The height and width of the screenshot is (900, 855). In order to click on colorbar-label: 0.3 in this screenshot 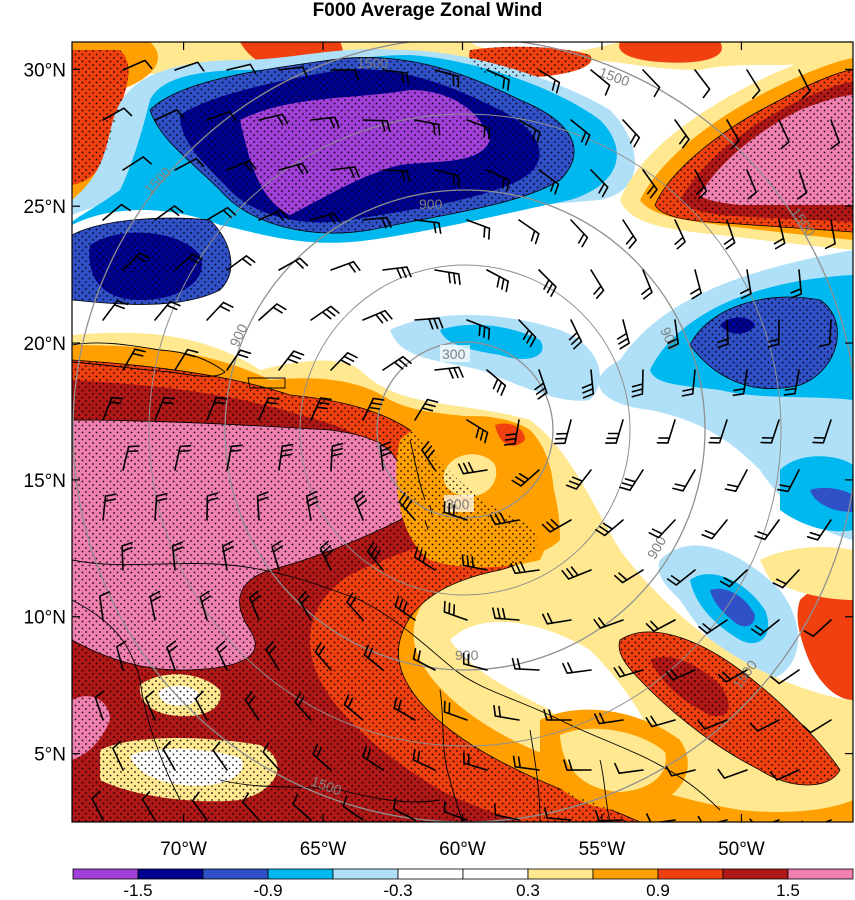, I will do `click(528, 890)`.